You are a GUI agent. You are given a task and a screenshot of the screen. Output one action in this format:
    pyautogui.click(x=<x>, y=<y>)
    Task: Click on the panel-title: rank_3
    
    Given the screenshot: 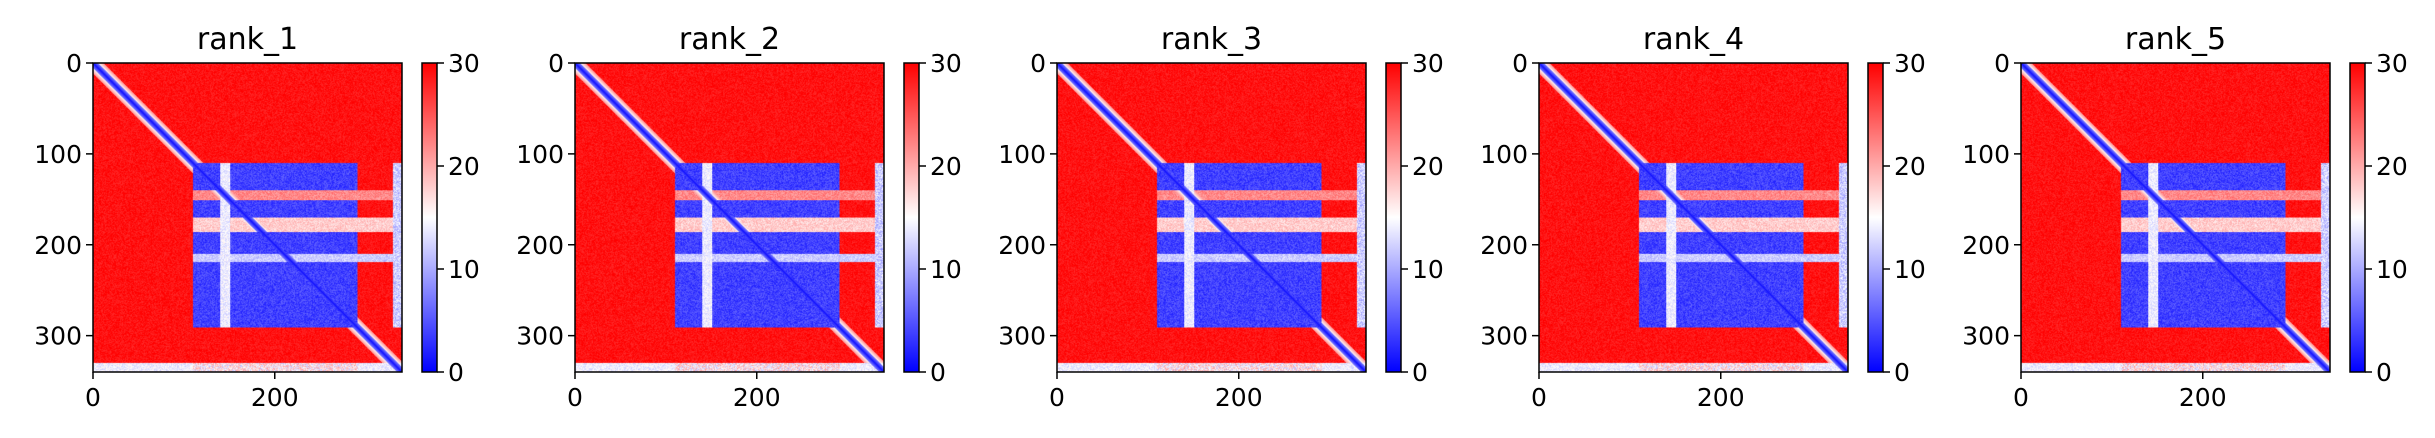 What is the action you would take?
    pyautogui.click(x=1211, y=39)
    